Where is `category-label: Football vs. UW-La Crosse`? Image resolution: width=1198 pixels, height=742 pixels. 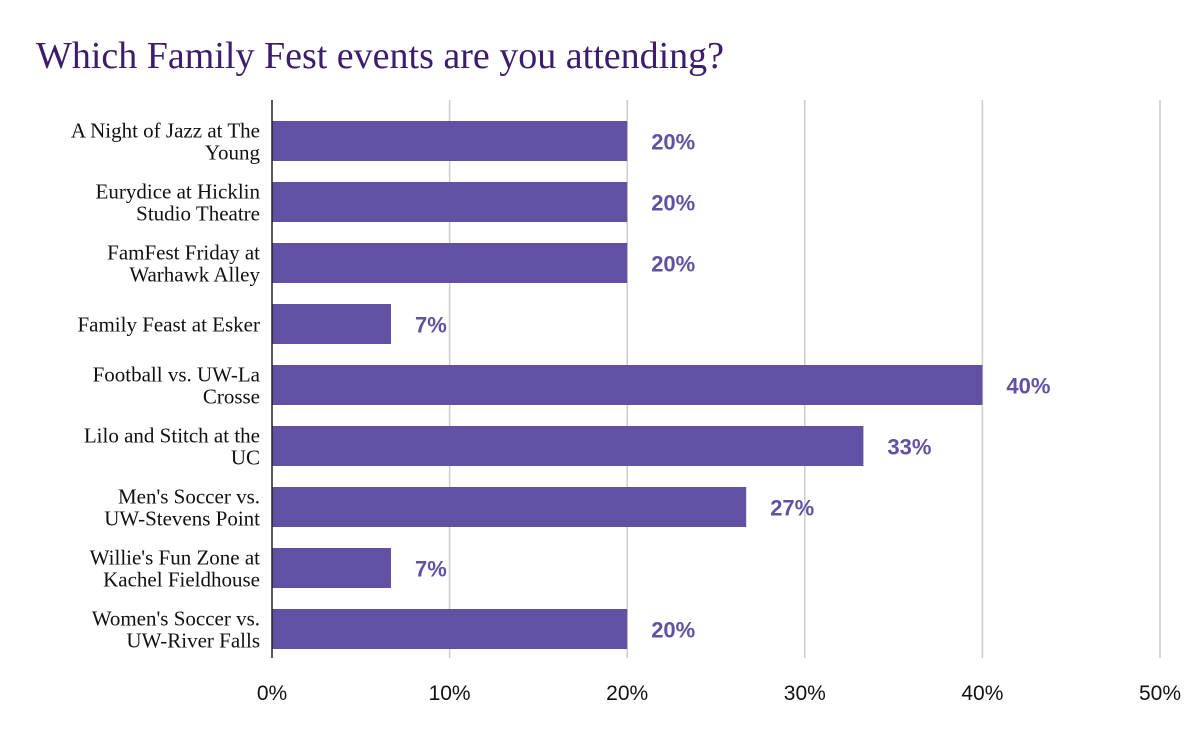
category-label: Football vs. UW-La Crosse is located at coordinates (177, 386).